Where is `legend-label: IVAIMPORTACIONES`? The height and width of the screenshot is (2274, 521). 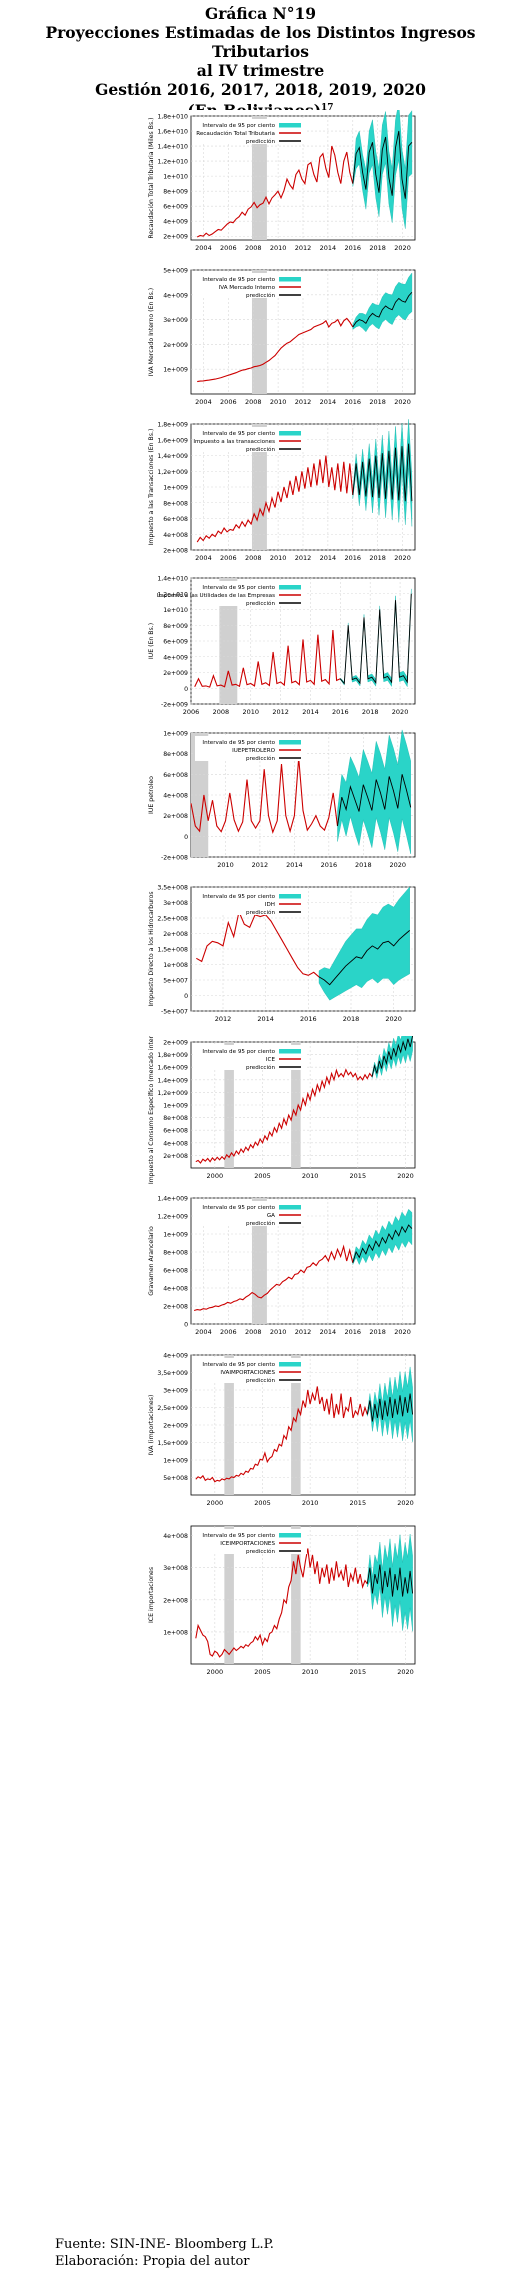 legend-label: IVAIMPORTACIONES is located at coordinates (247, 1373).